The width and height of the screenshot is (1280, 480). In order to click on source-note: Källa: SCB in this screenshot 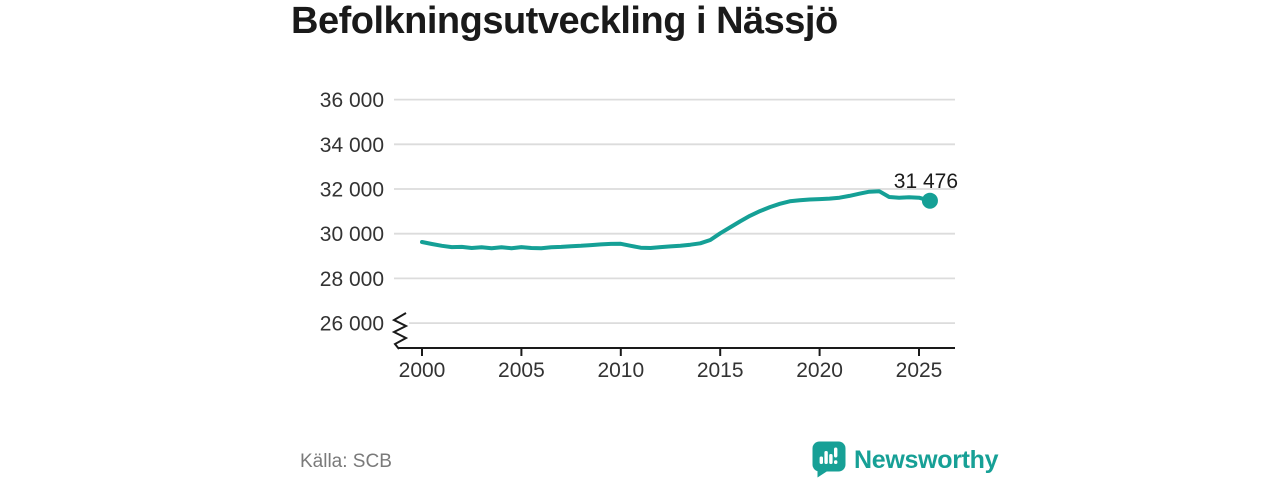, I will do `click(346, 461)`.